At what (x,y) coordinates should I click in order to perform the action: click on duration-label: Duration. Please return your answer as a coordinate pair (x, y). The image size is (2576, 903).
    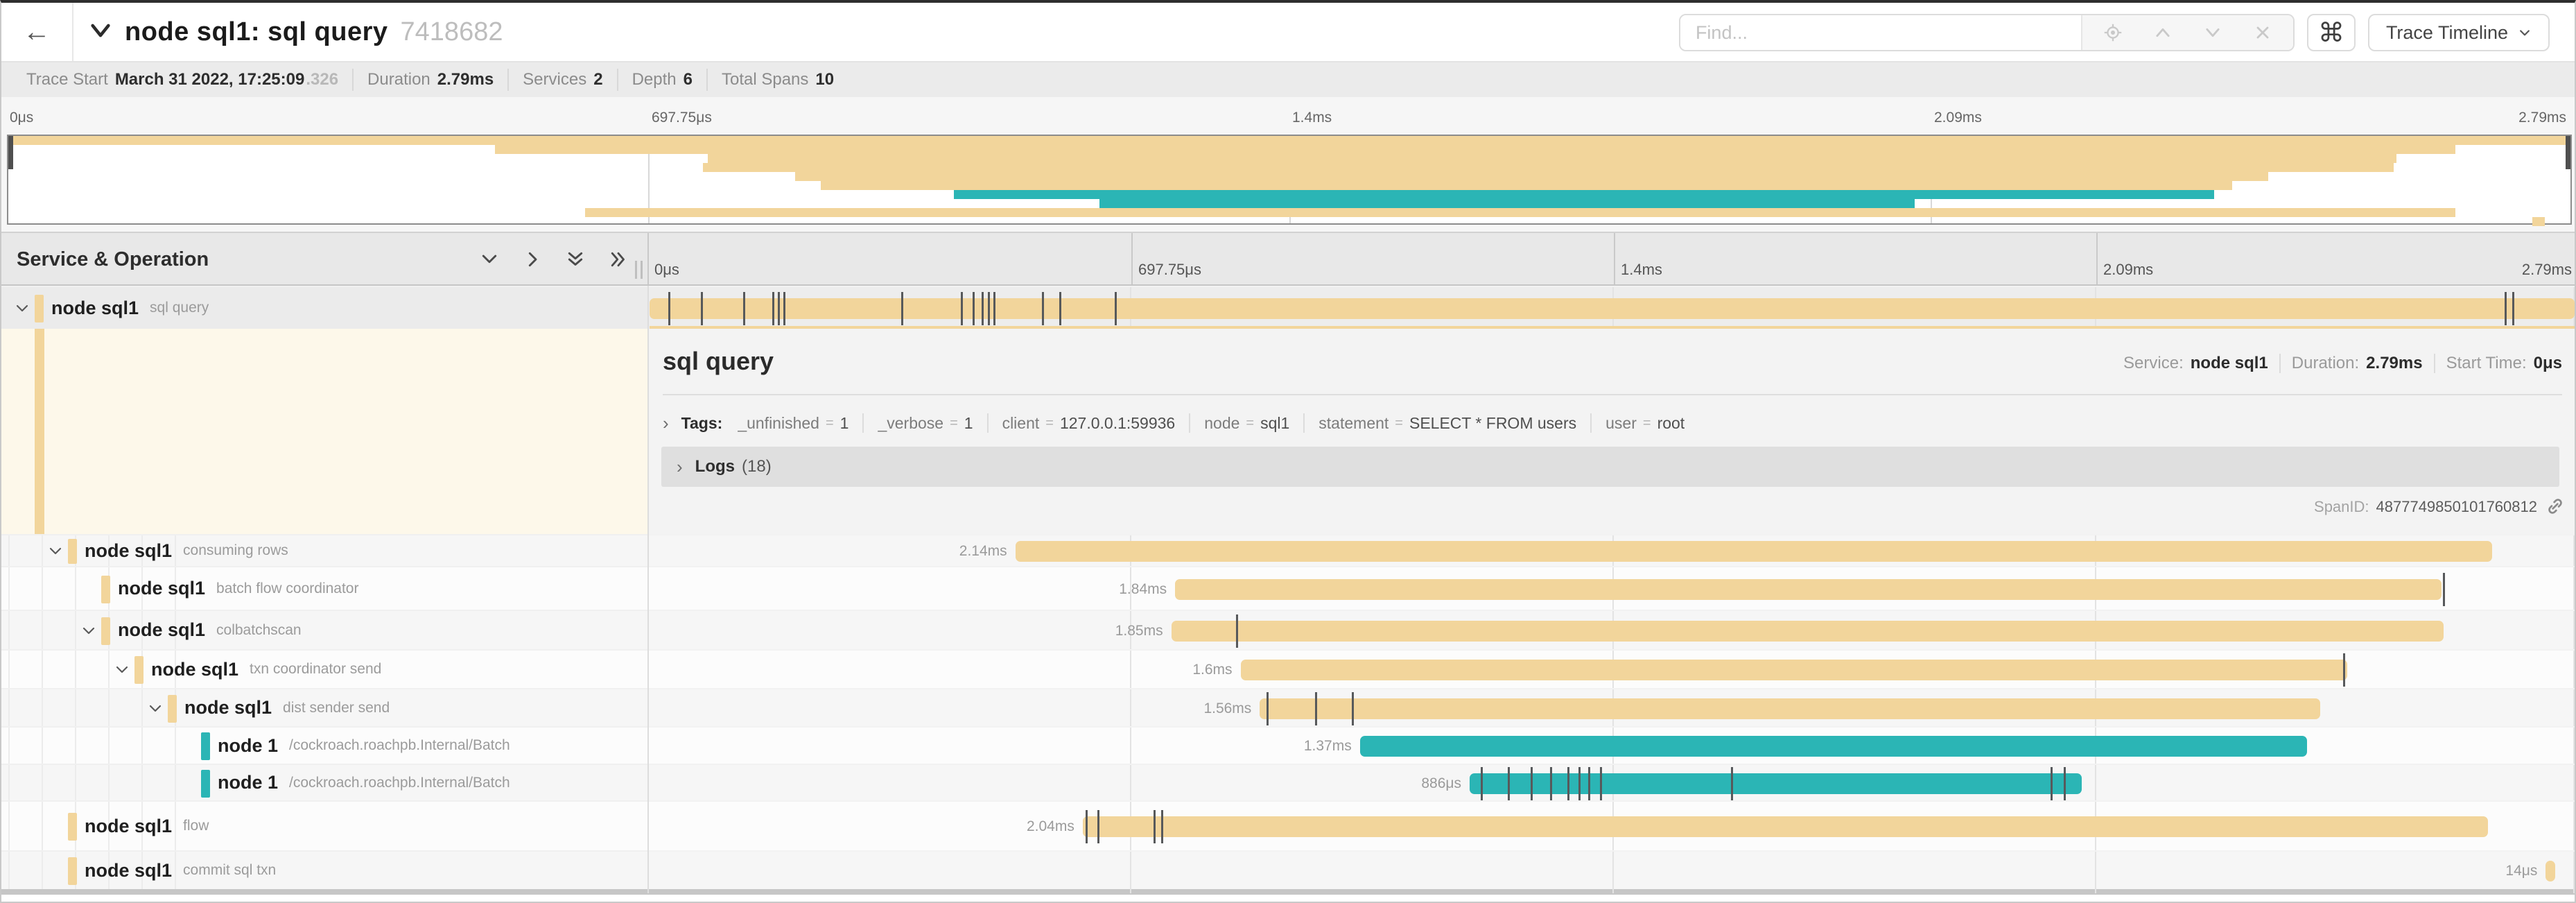
    Looking at the image, I should click on (398, 79).